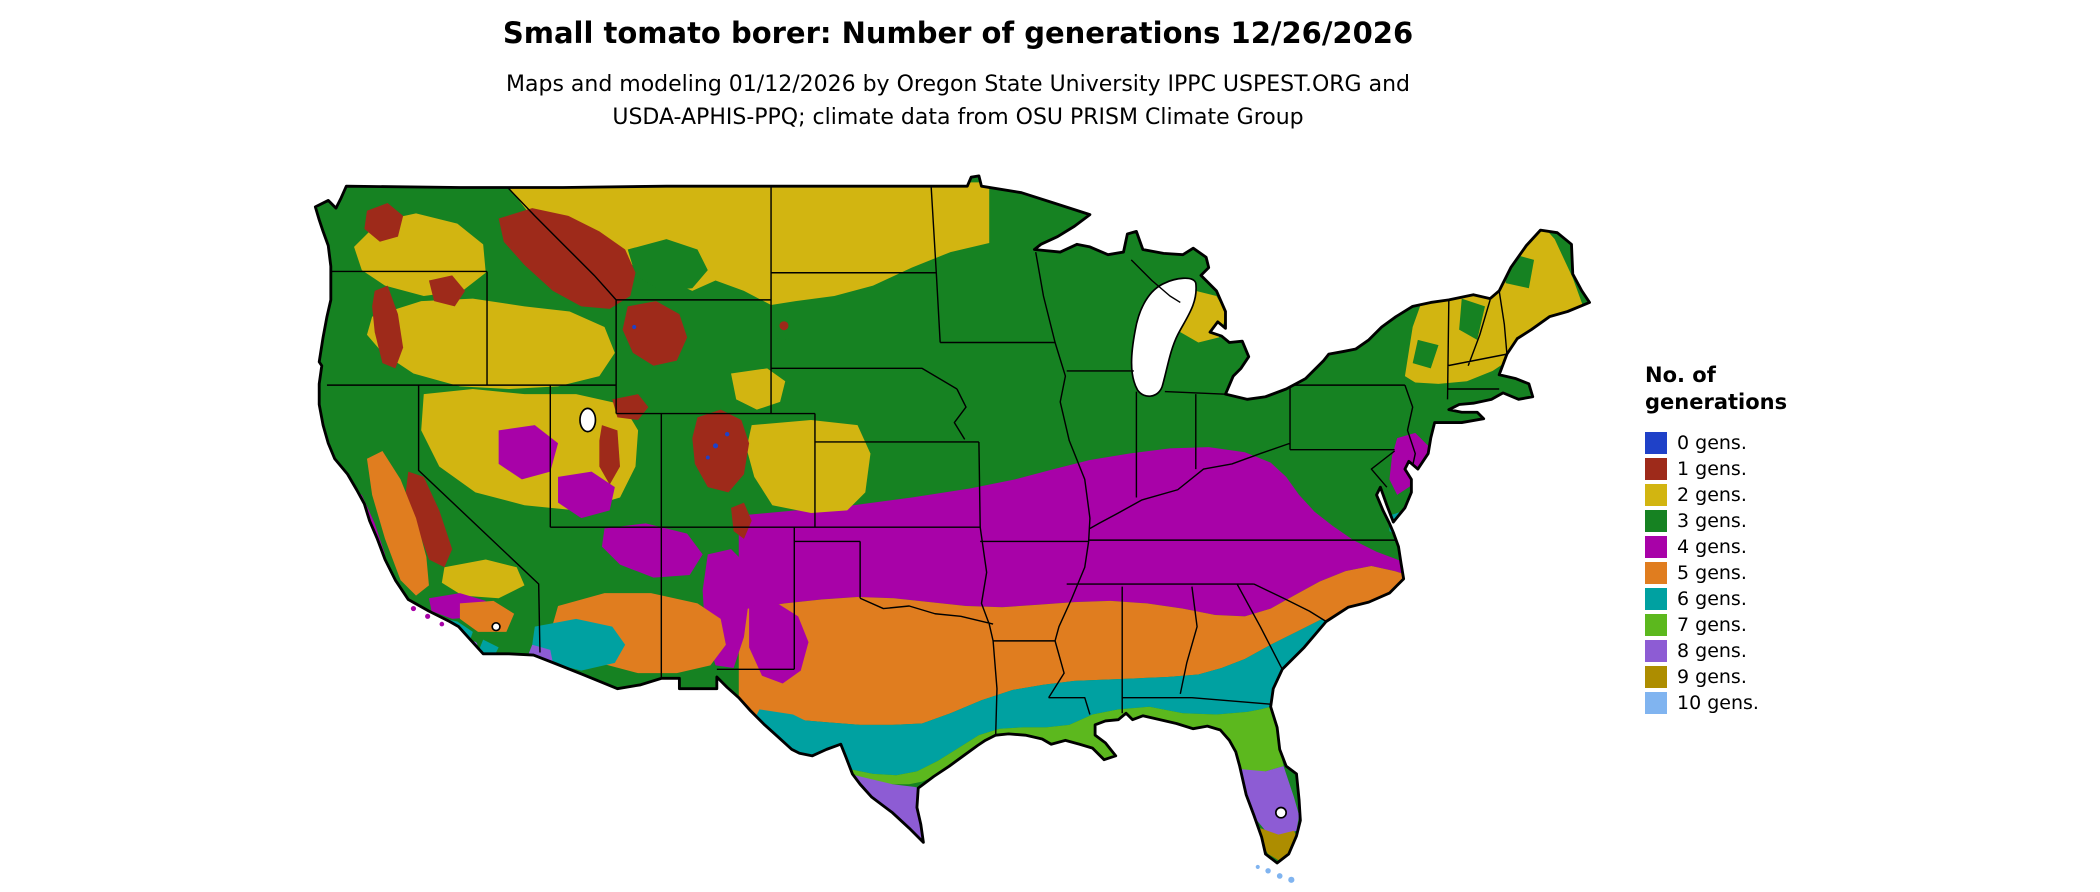 The width and height of the screenshot is (2100, 892). Describe the element at coordinates (1755, 677) in the screenshot. I see `legend-item: 9 gens.` at that location.